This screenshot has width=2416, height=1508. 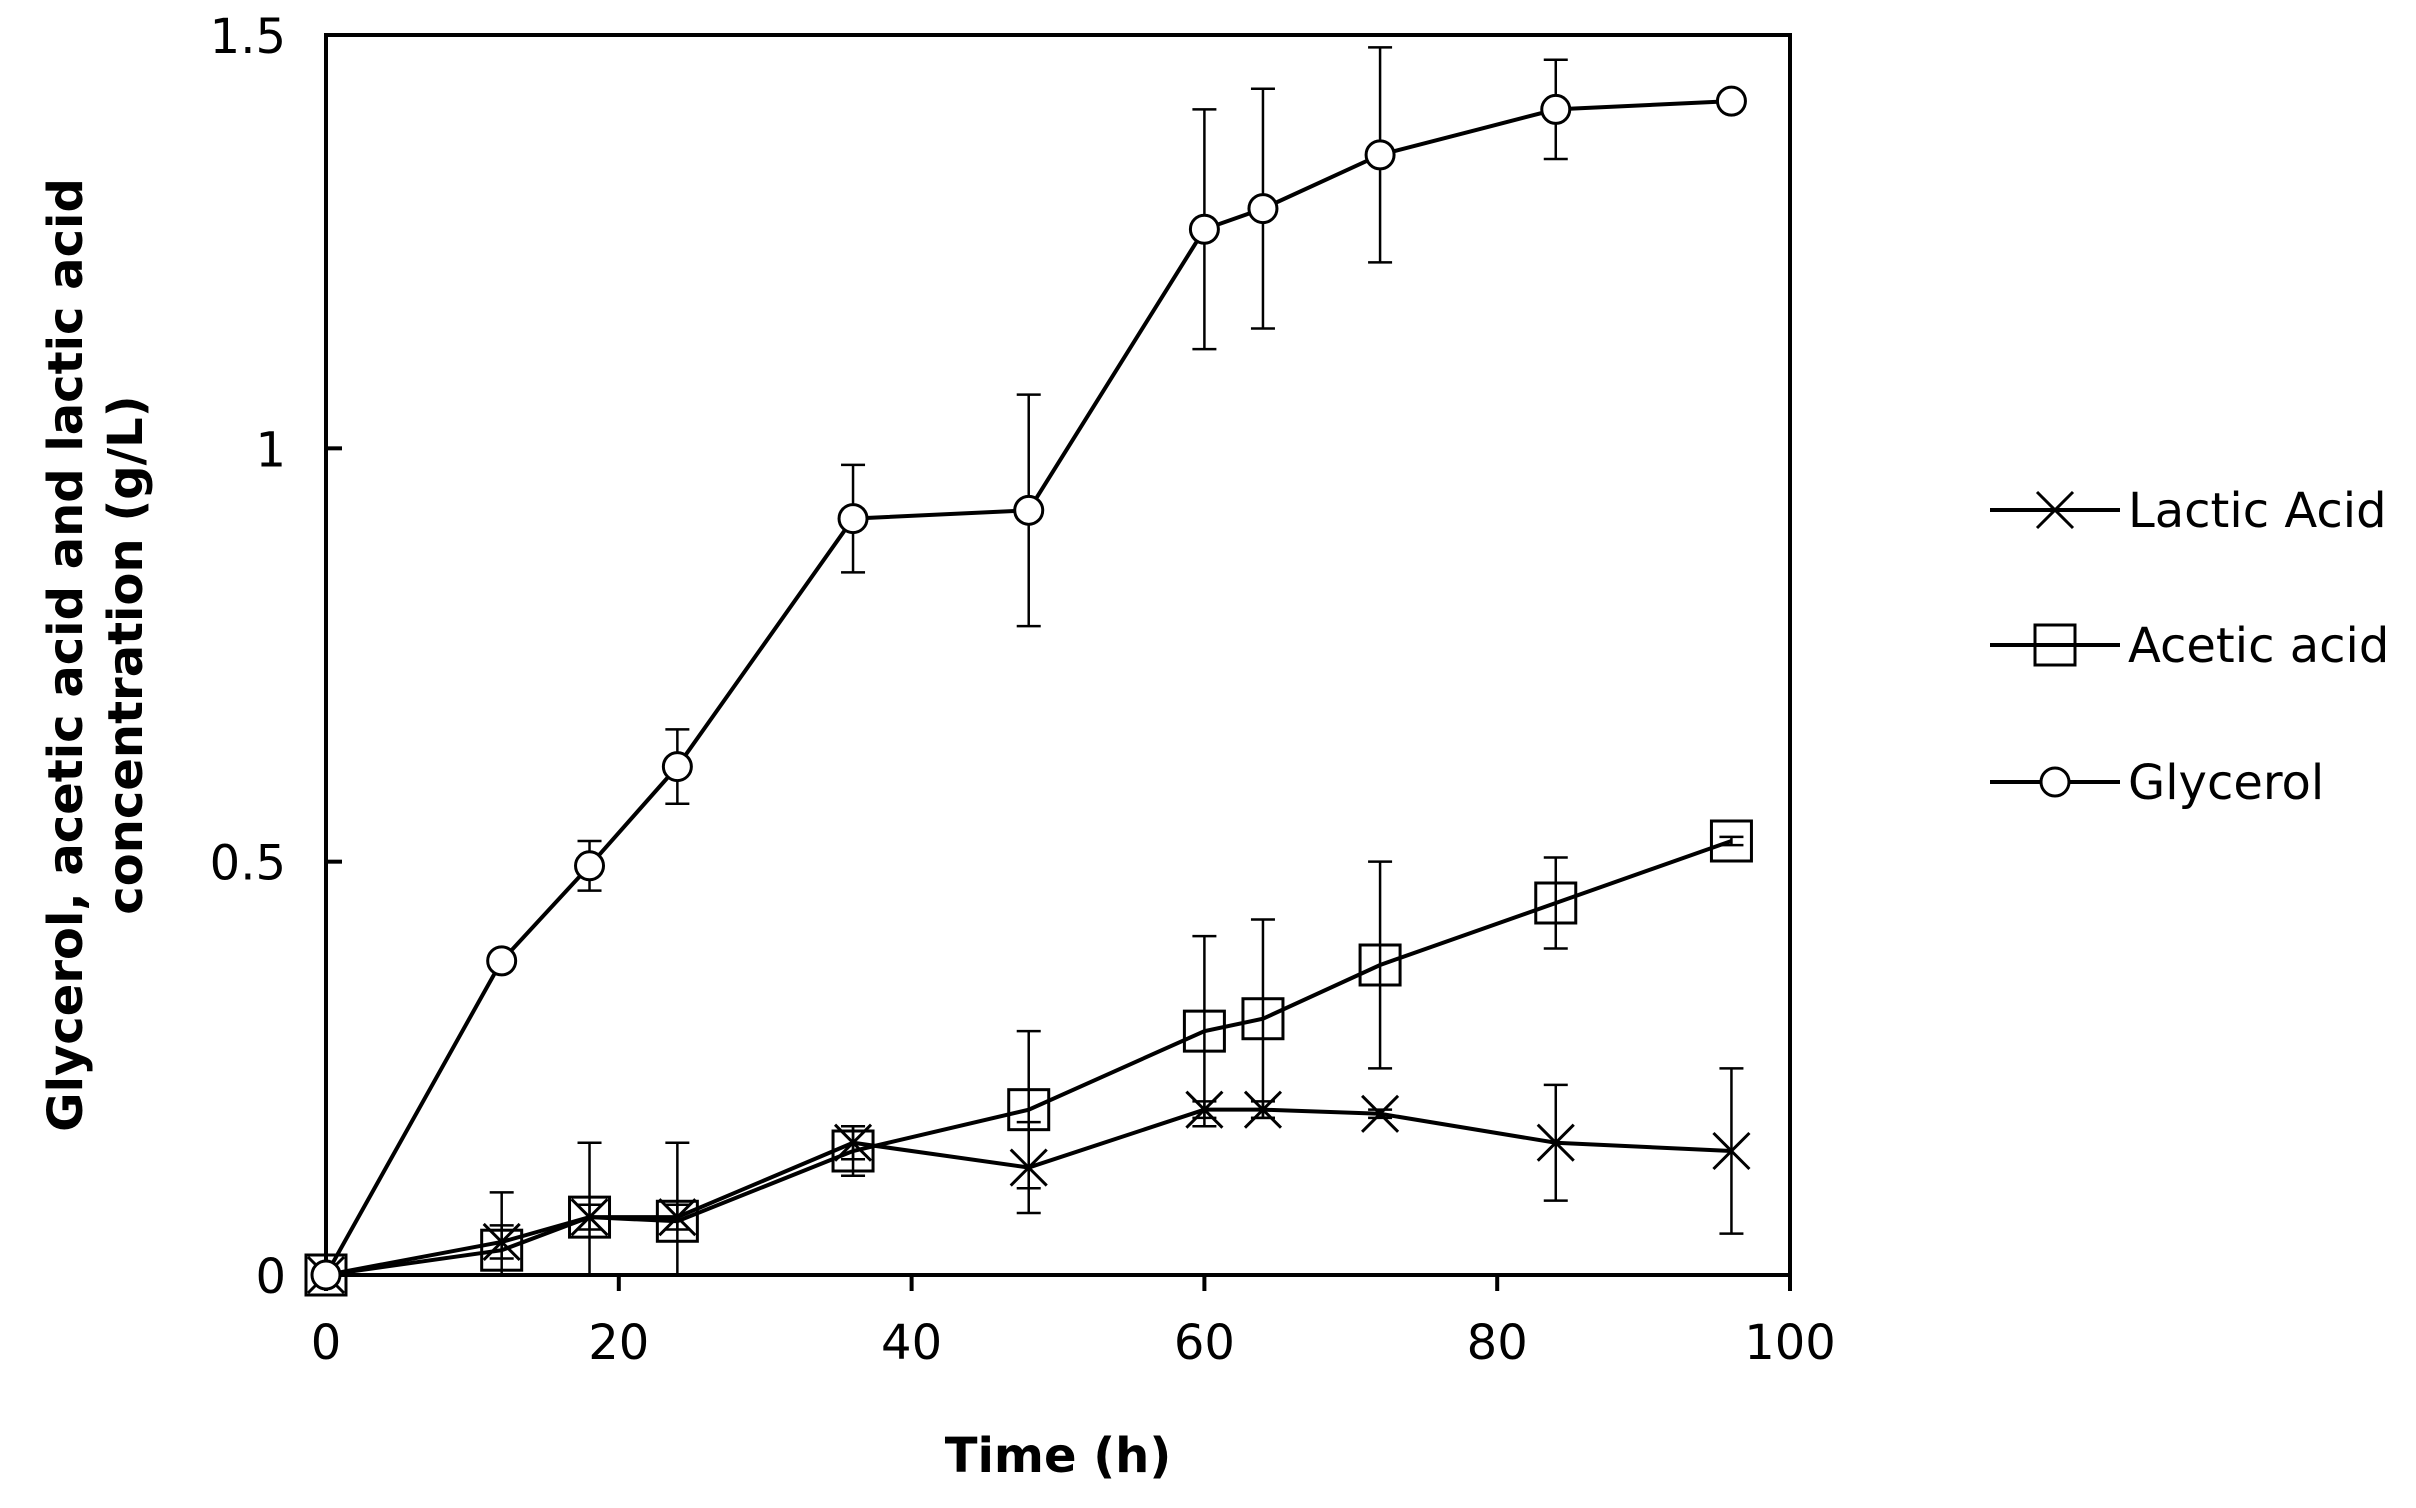 What do you see at coordinates (66, 655) in the screenshot?
I see `y-axis-title-line-1: Glycerol, acetic acid and lactic acid` at bounding box center [66, 655].